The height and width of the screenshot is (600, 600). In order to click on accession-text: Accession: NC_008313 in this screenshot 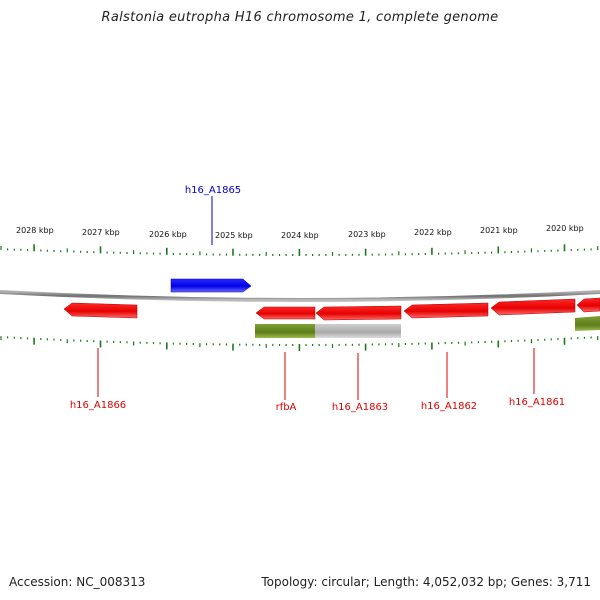, I will do `click(77, 582)`.